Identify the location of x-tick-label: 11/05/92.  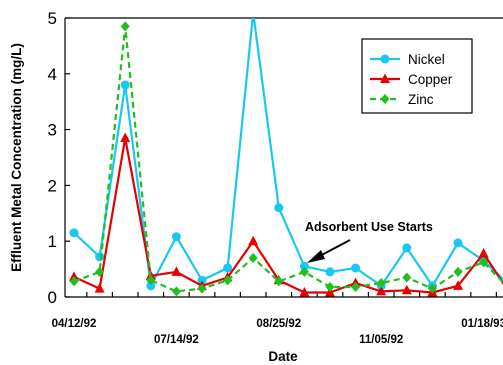
(381, 340).